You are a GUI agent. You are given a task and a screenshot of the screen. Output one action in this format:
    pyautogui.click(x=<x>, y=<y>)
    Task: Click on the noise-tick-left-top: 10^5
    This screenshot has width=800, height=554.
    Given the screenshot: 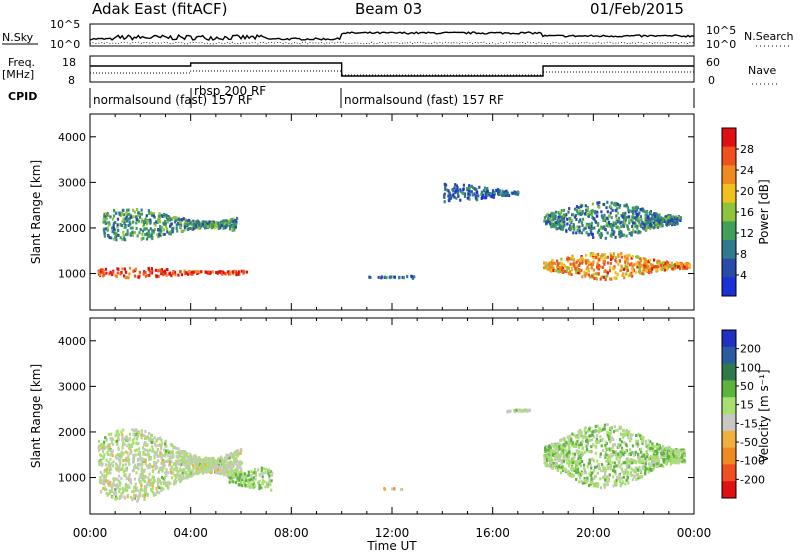 What is the action you would take?
    pyautogui.click(x=65, y=24)
    